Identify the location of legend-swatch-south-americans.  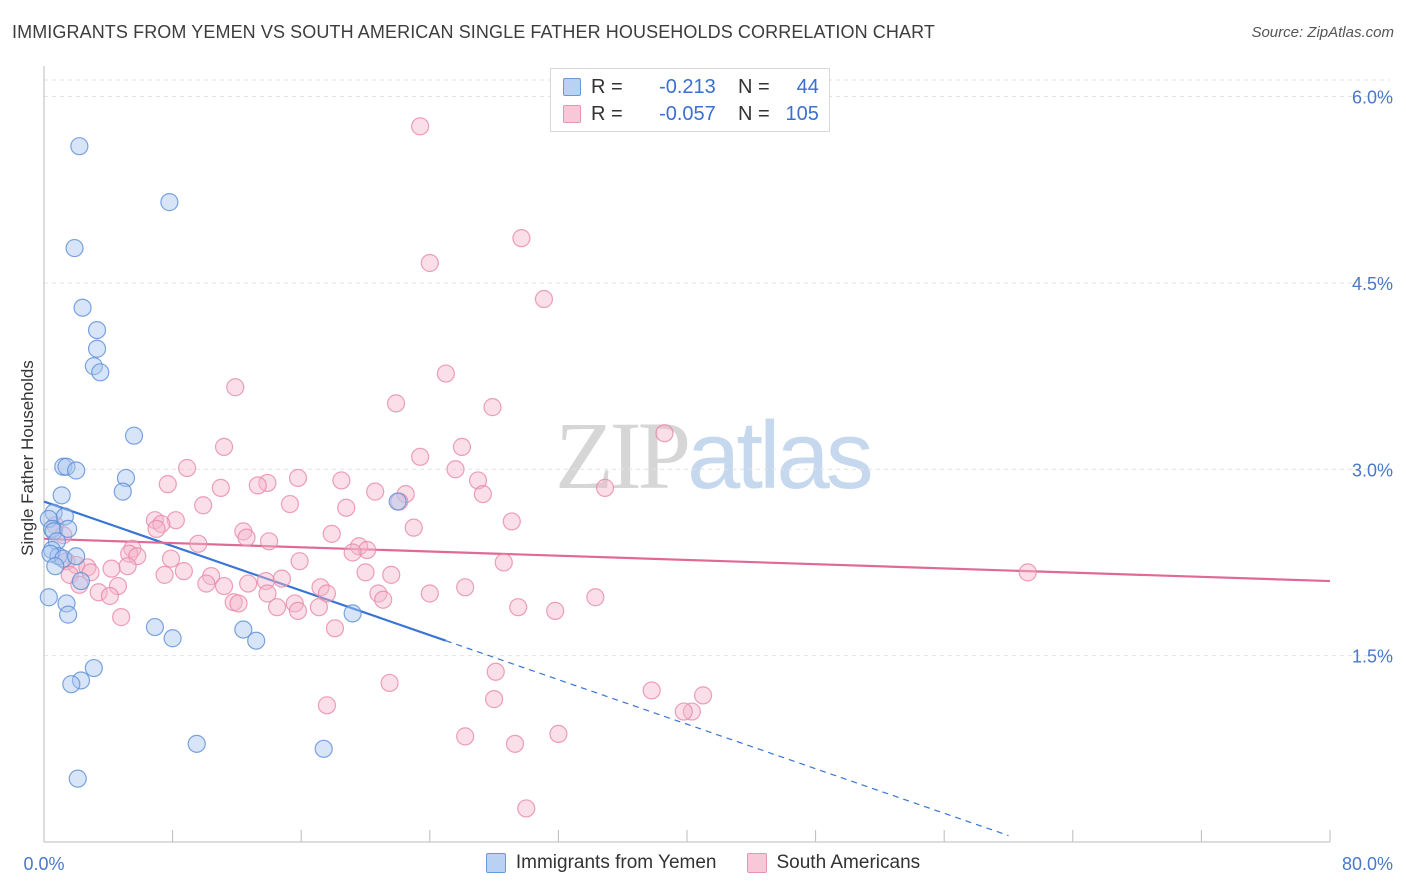
(756, 863).